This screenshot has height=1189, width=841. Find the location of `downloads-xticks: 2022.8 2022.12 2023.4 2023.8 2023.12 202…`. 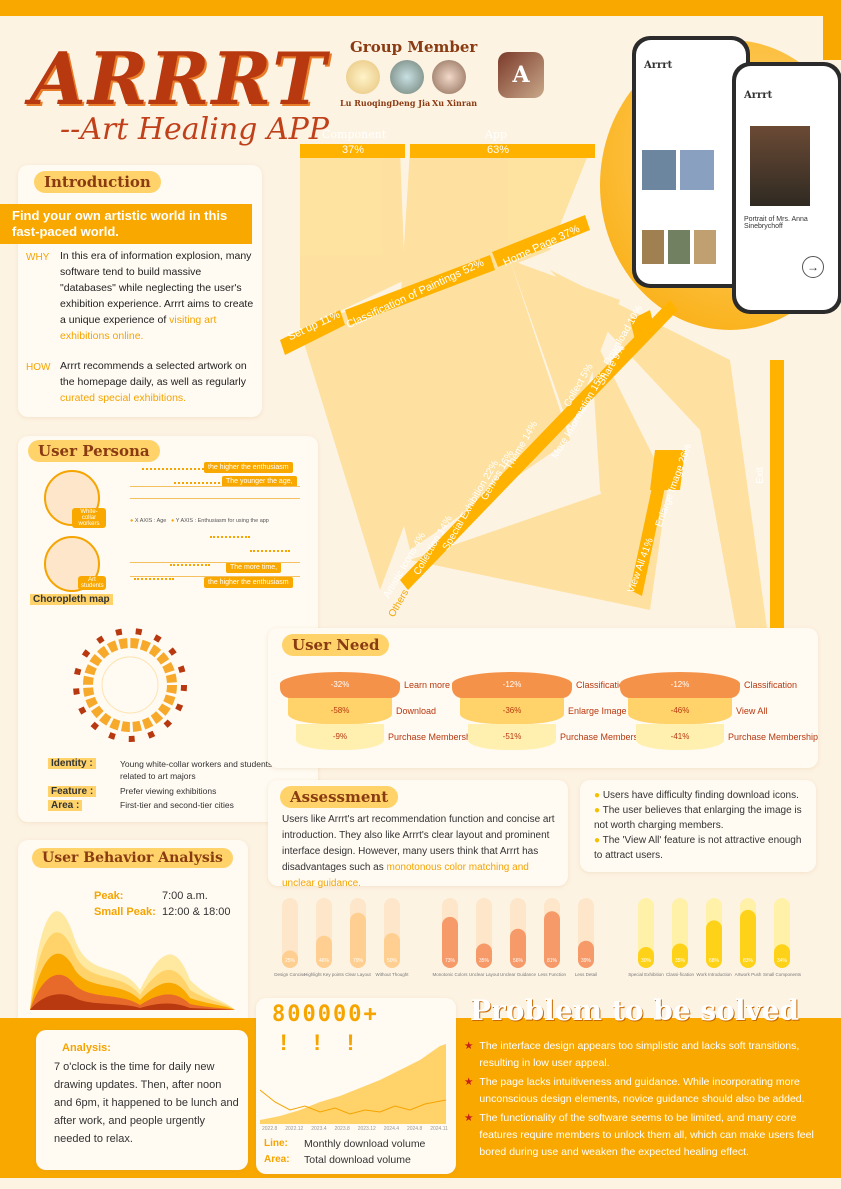

downloads-xticks: 2022.8 2022.12 2023.4 2023.8 2023.12 202… is located at coordinates (355, 1129).